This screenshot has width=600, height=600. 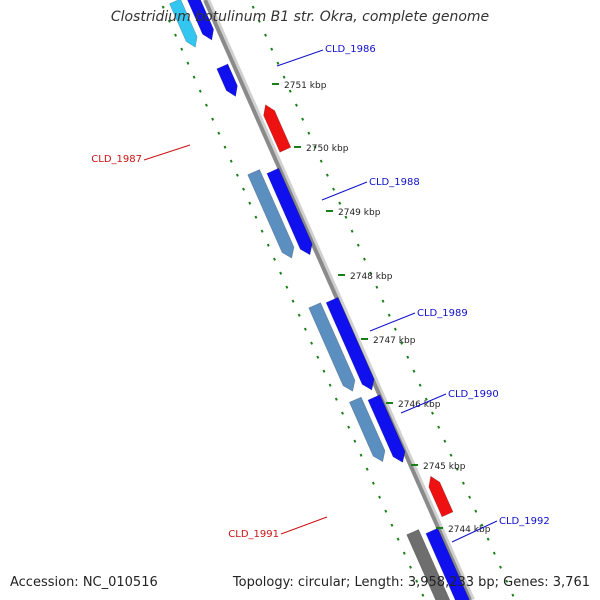 I want to click on gene-arrow-cld-1992, so click(x=447, y=563).